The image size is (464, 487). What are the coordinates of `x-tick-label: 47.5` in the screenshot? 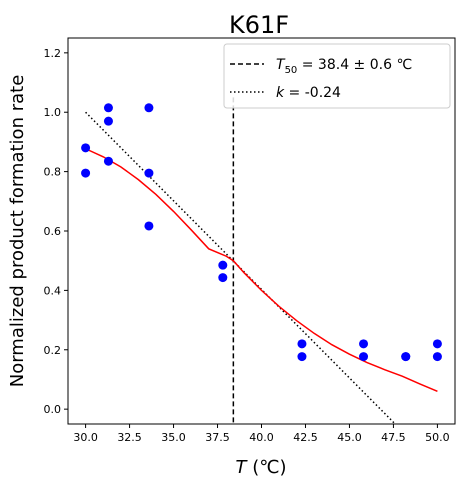 It's located at (393, 437).